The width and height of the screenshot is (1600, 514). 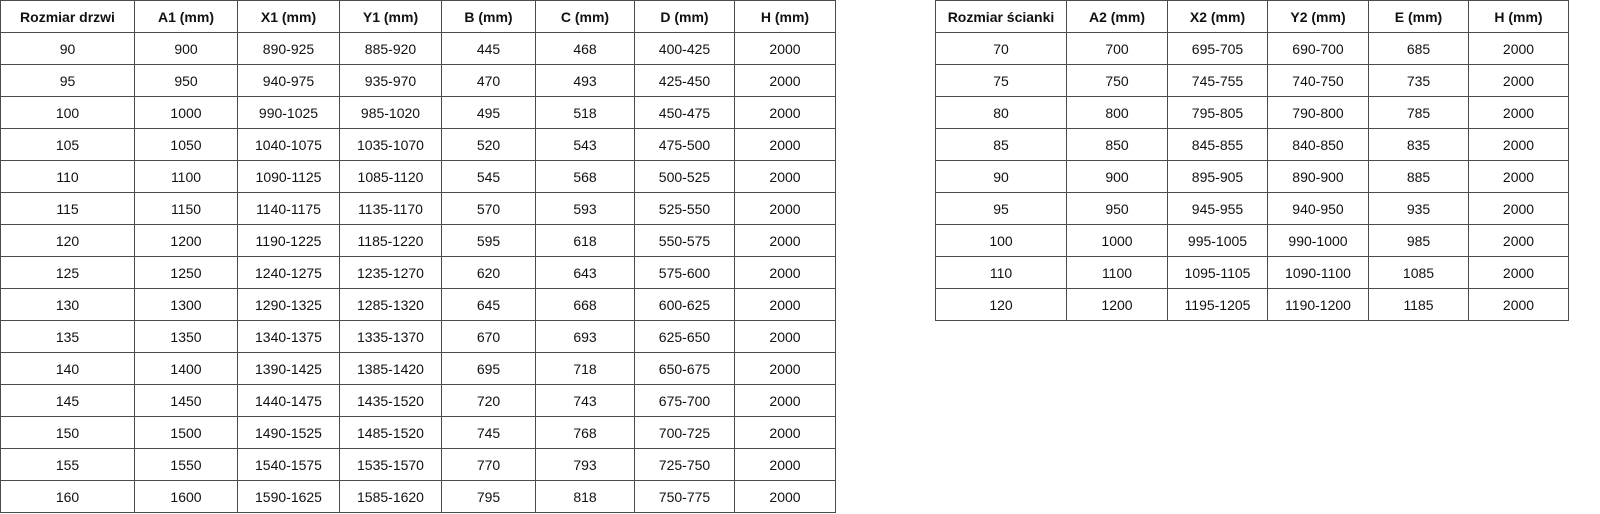 What do you see at coordinates (488, 272) in the screenshot?
I see `table-cell: 620` at bounding box center [488, 272].